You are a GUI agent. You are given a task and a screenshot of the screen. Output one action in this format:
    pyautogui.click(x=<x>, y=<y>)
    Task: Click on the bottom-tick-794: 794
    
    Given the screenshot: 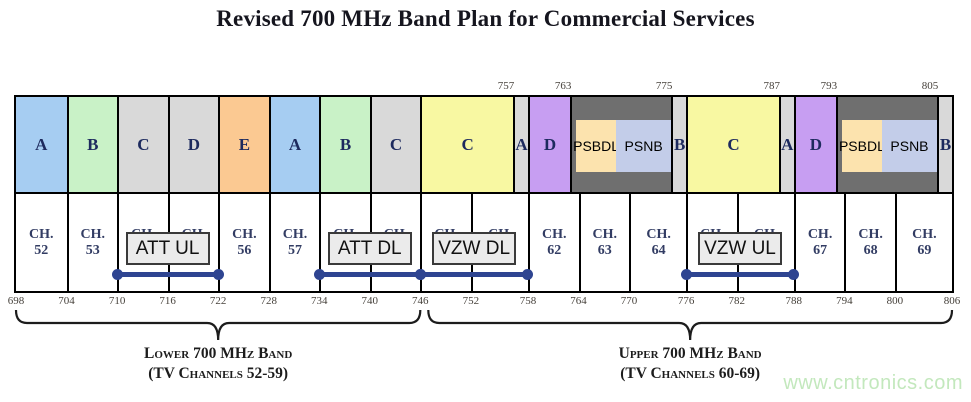 What is the action you would take?
    pyautogui.click(x=844, y=301)
    